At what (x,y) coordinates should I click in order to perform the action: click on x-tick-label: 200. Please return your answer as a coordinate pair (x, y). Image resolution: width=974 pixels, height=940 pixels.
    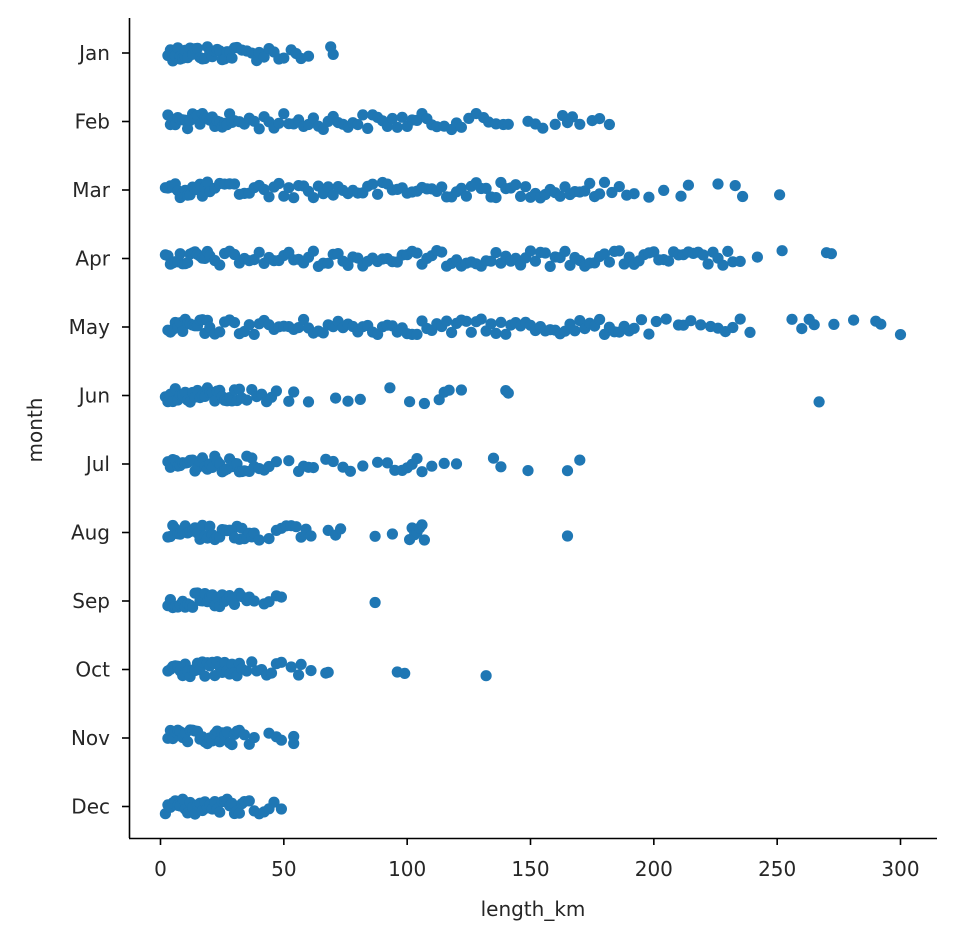
    Looking at the image, I should click on (654, 869).